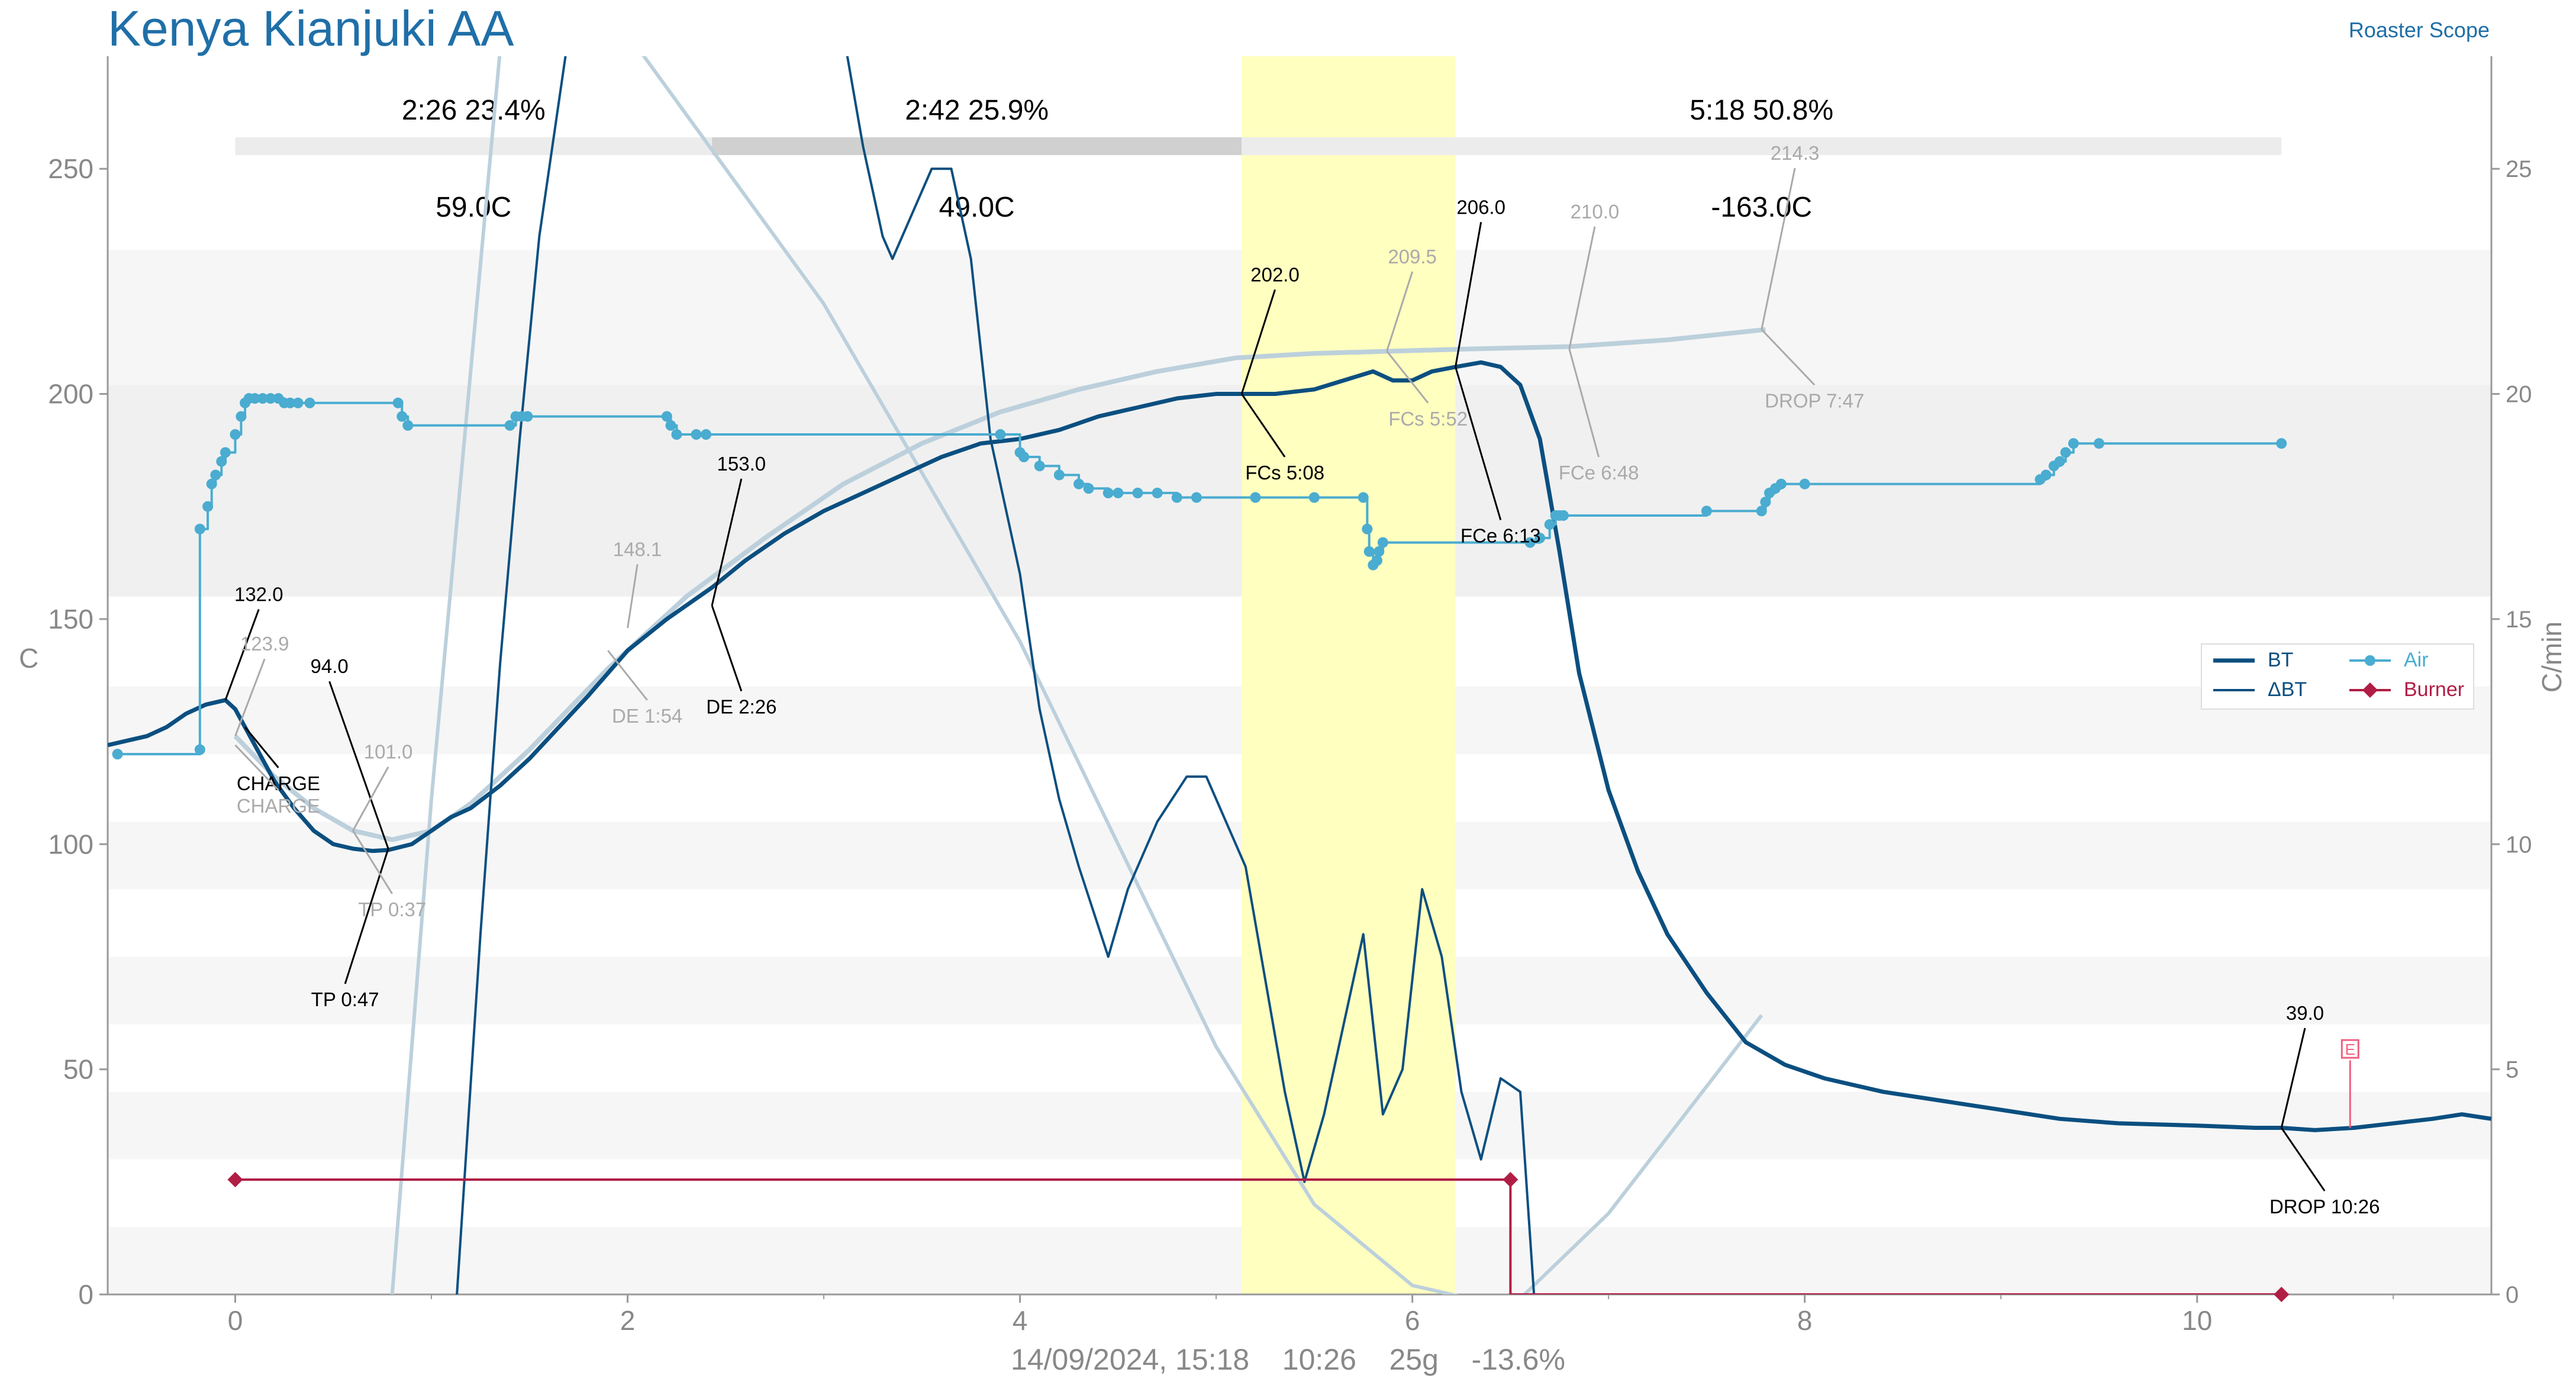 The width and height of the screenshot is (2576, 1385). What do you see at coordinates (388, 752) in the screenshot?
I see `annotation-label: 101.0` at bounding box center [388, 752].